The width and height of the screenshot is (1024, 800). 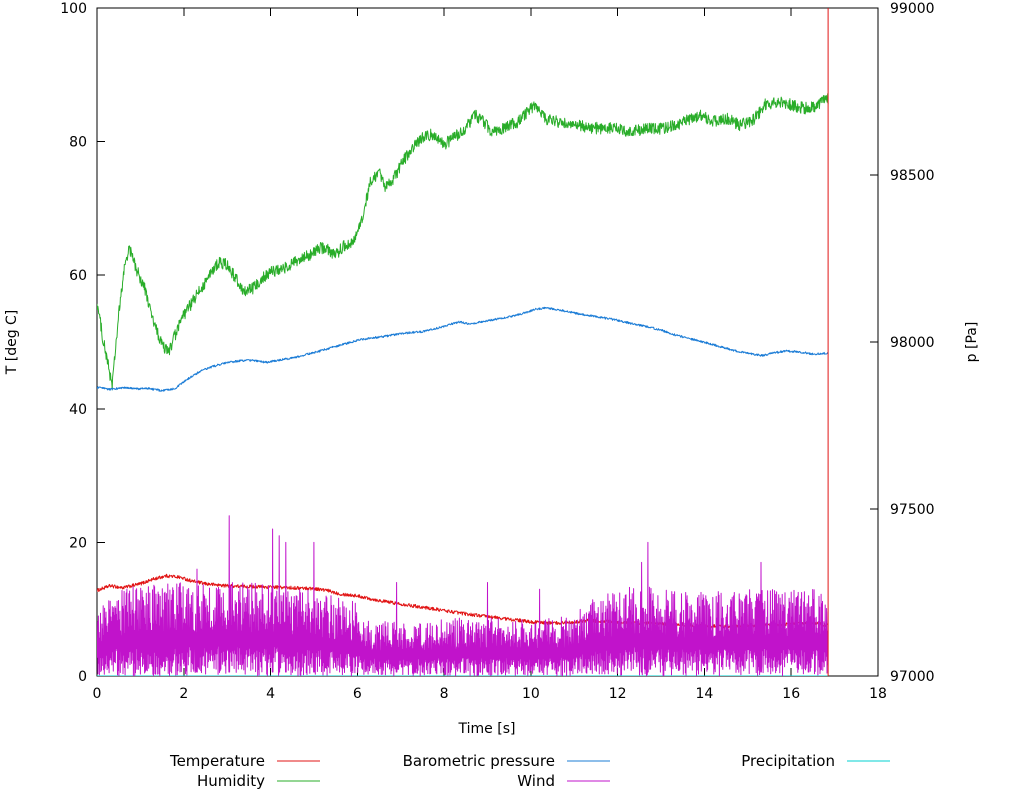 What do you see at coordinates (357, 694) in the screenshot?
I see `x-tick-label: 6` at bounding box center [357, 694].